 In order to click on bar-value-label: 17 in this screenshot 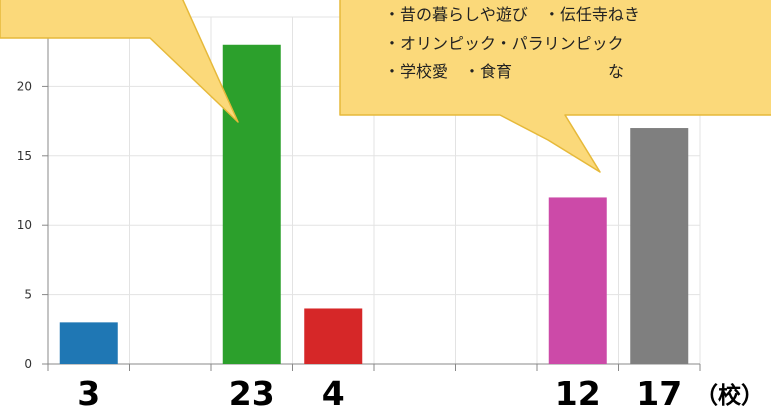, I will do `click(659, 393)`.